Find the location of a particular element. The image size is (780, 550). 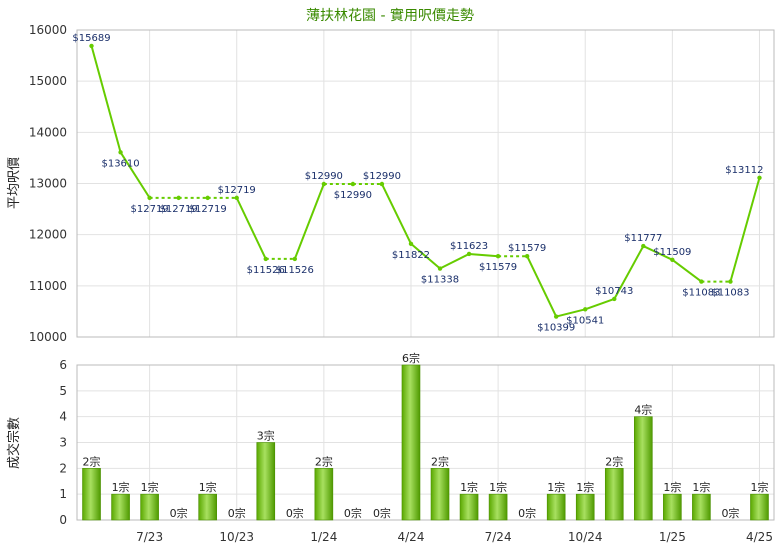

bar-value-label: 3宗 is located at coordinates (266, 436).